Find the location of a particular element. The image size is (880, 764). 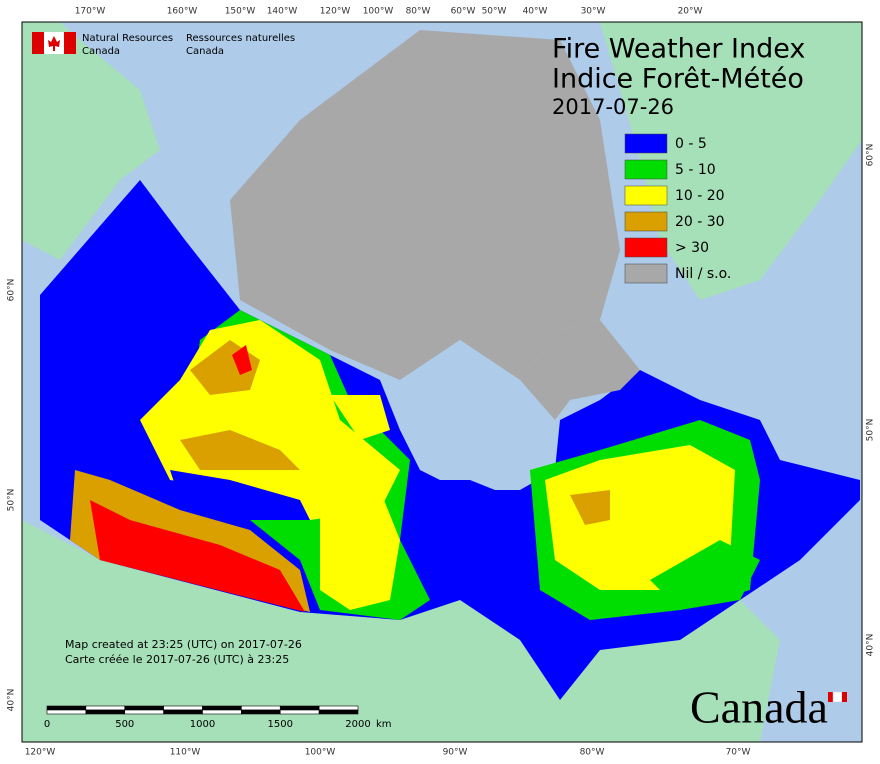

title-fr: Indice Forêt-Météo is located at coordinates (678, 79).